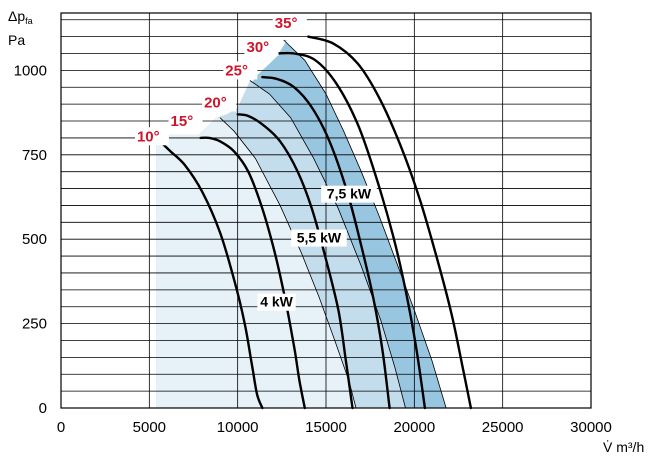 This screenshot has width=656, height=458. Describe the element at coordinates (61, 427) in the screenshot. I see `x-tick-label: 0` at that location.